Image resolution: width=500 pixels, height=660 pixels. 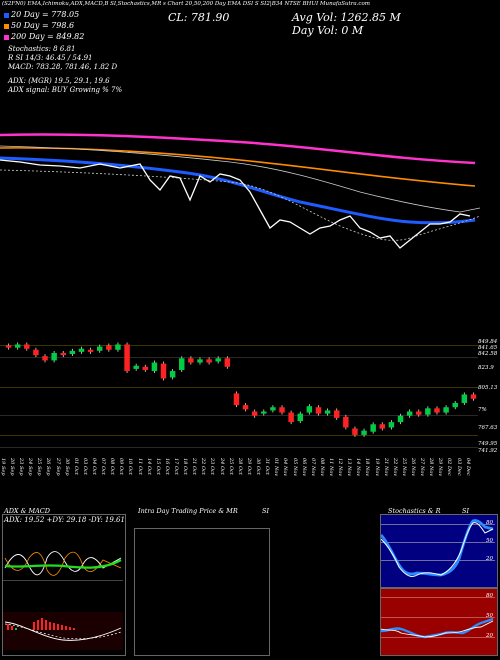 I want to click on ema20-line, so click(x=238, y=190).